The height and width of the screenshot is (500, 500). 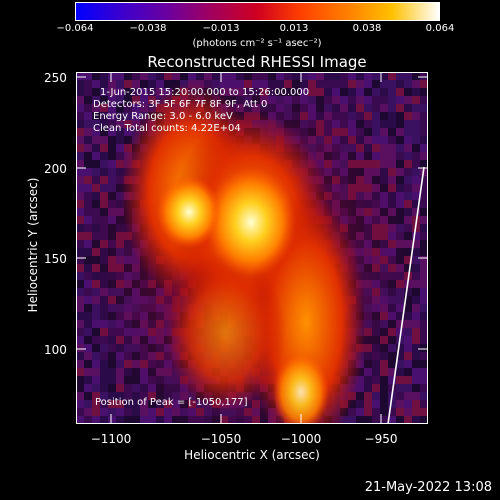 What do you see at coordinates (301, 439) in the screenshot?
I see `x-tick-label: −1000` at bounding box center [301, 439].